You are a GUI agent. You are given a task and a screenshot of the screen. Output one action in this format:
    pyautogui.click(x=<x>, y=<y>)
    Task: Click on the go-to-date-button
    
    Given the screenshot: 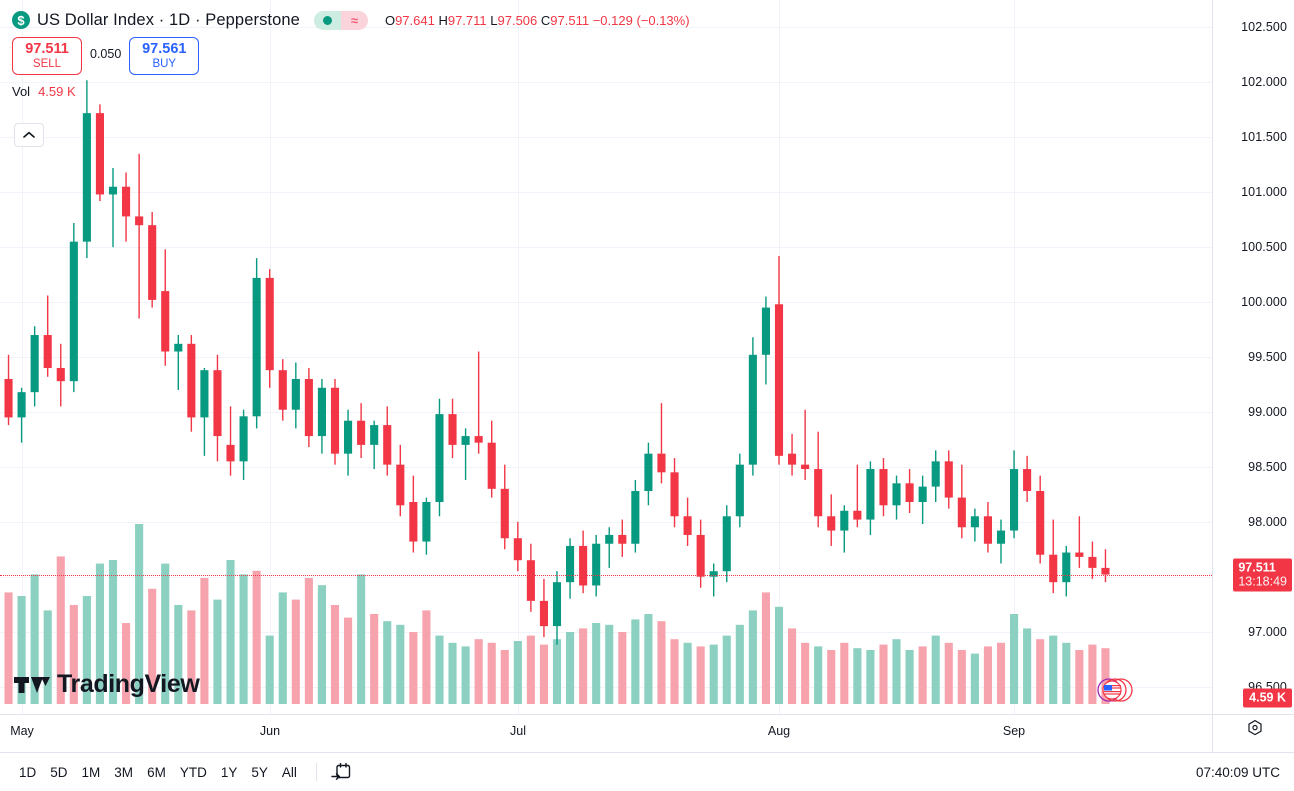 What is the action you would take?
    pyautogui.click(x=341, y=772)
    